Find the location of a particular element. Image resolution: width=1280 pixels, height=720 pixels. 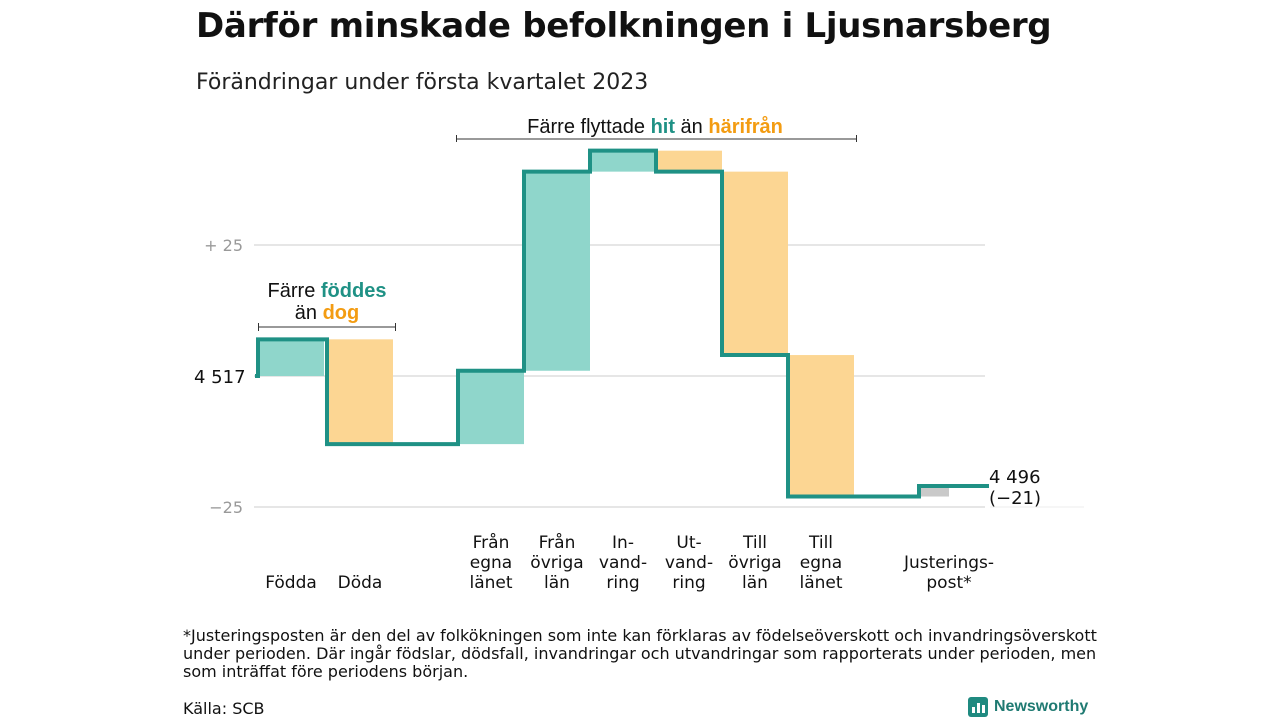

x-tick-label: In- is located at coordinates (623, 543).